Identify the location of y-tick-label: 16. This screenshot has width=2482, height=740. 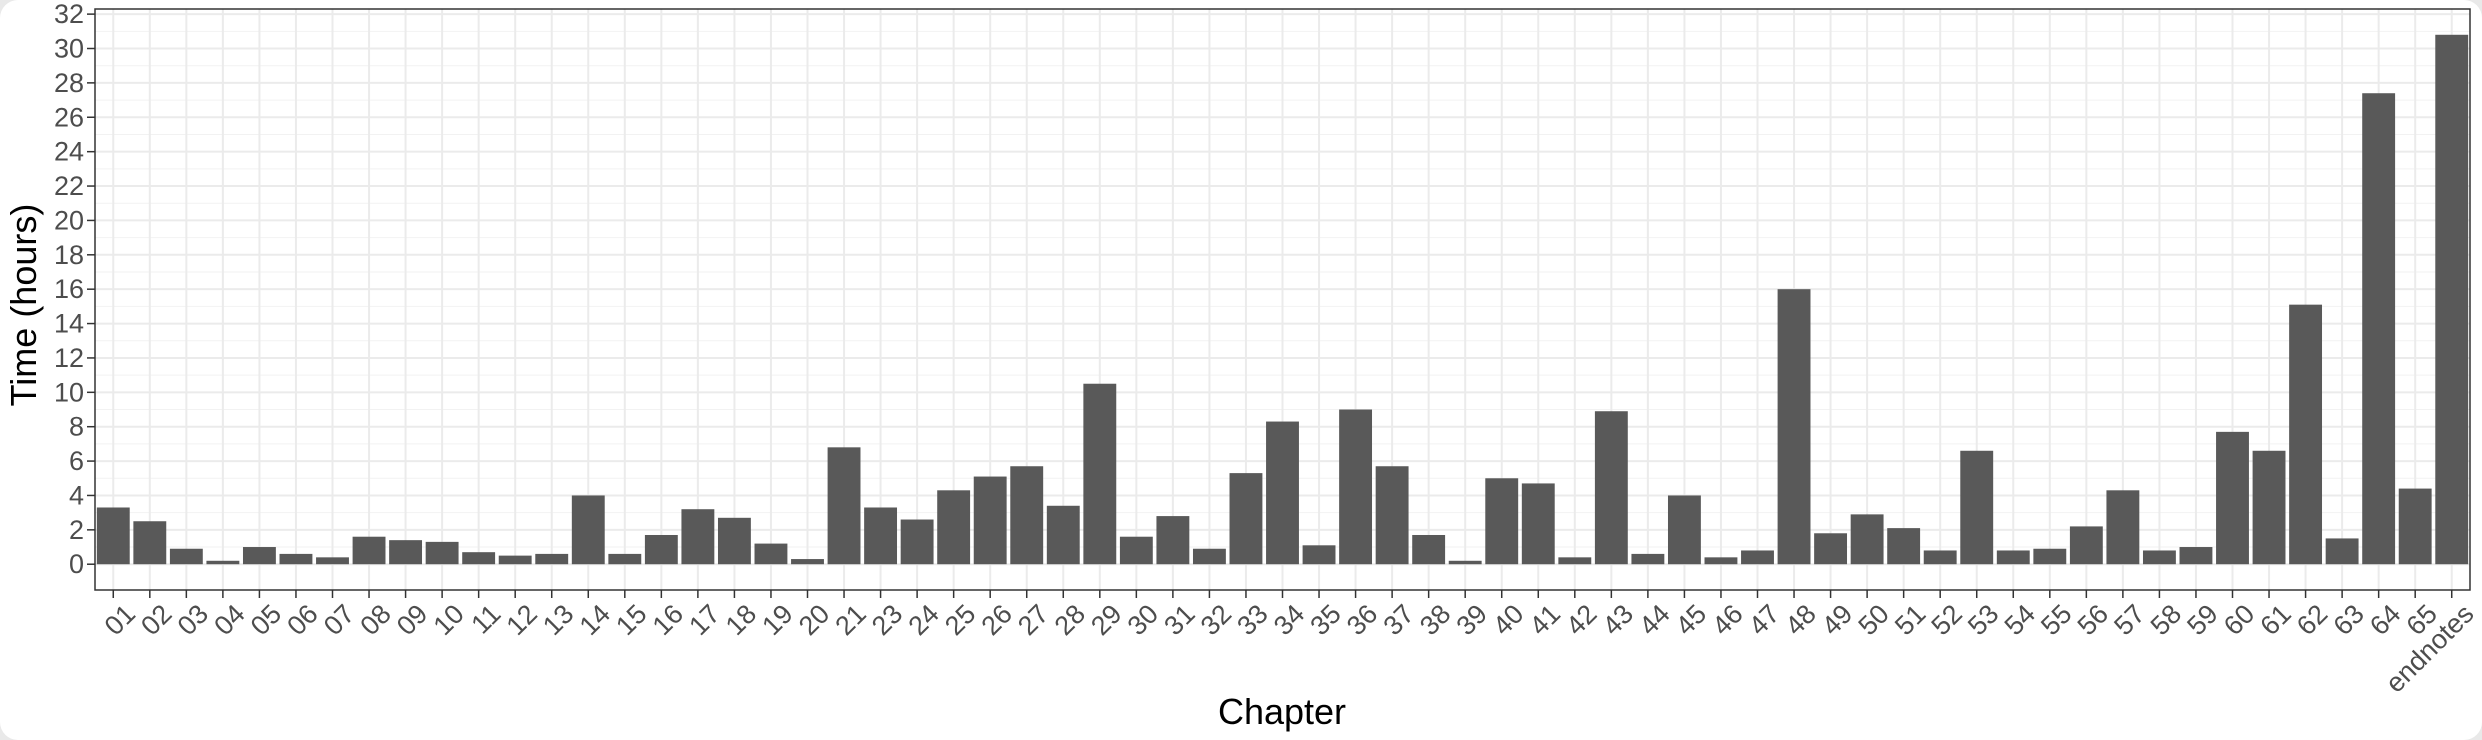
(69, 289).